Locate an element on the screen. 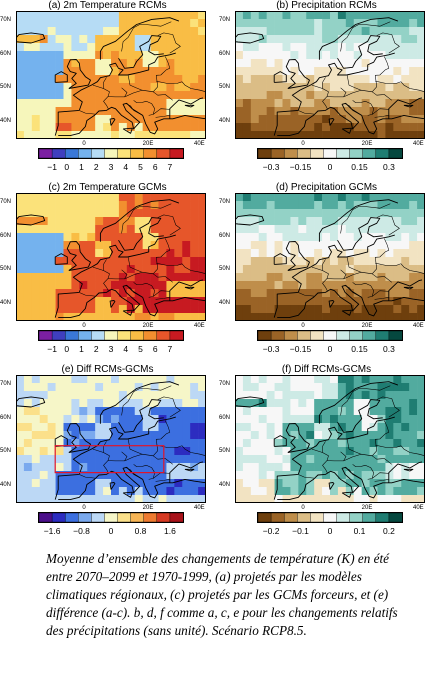  lat-tick-label: 70N is located at coordinates (225, 20).